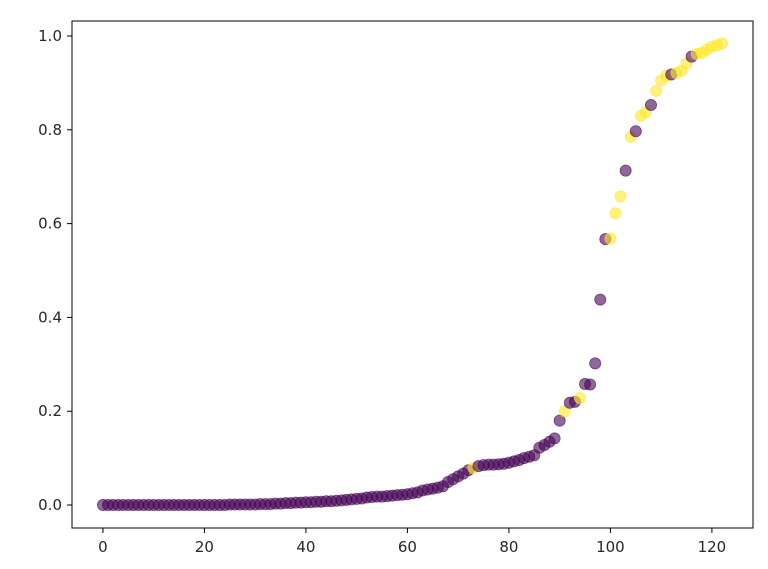 The width and height of the screenshot is (768, 569). What do you see at coordinates (103, 547) in the screenshot?
I see `x-tick-label-0: 0` at bounding box center [103, 547].